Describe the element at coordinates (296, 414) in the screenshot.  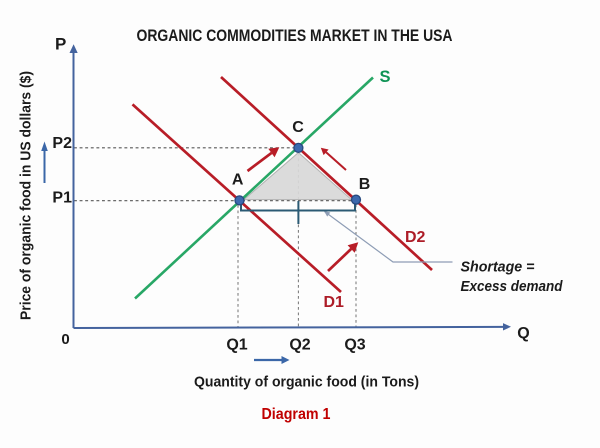
I see `svg-text: Diagram 1` at that location.